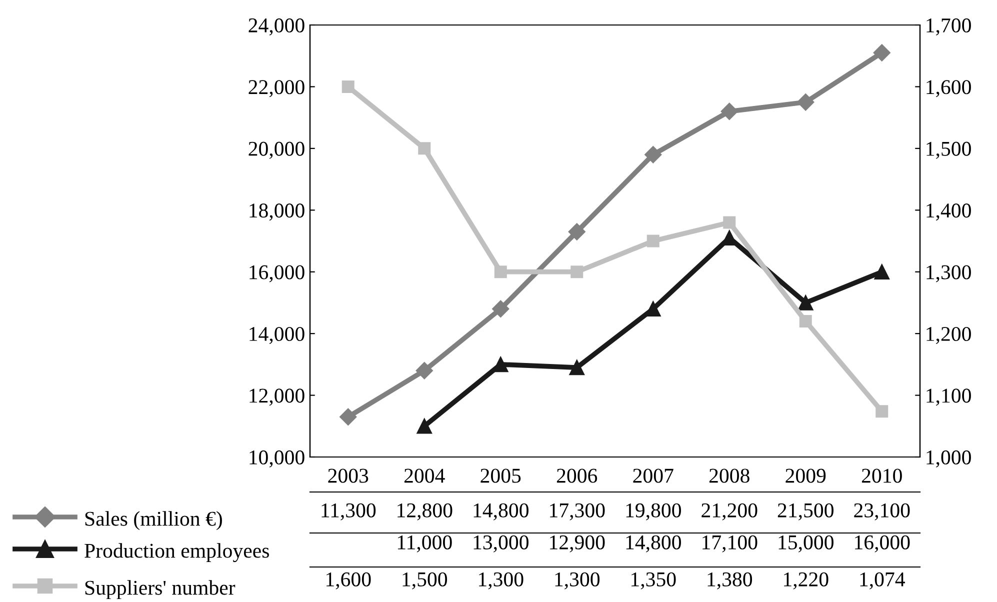 This screenshot has width=997, height=602. Describe the element at coordinates (160, 590) in the screenshot. I see `legend-label: Suppliers' number` at that location.